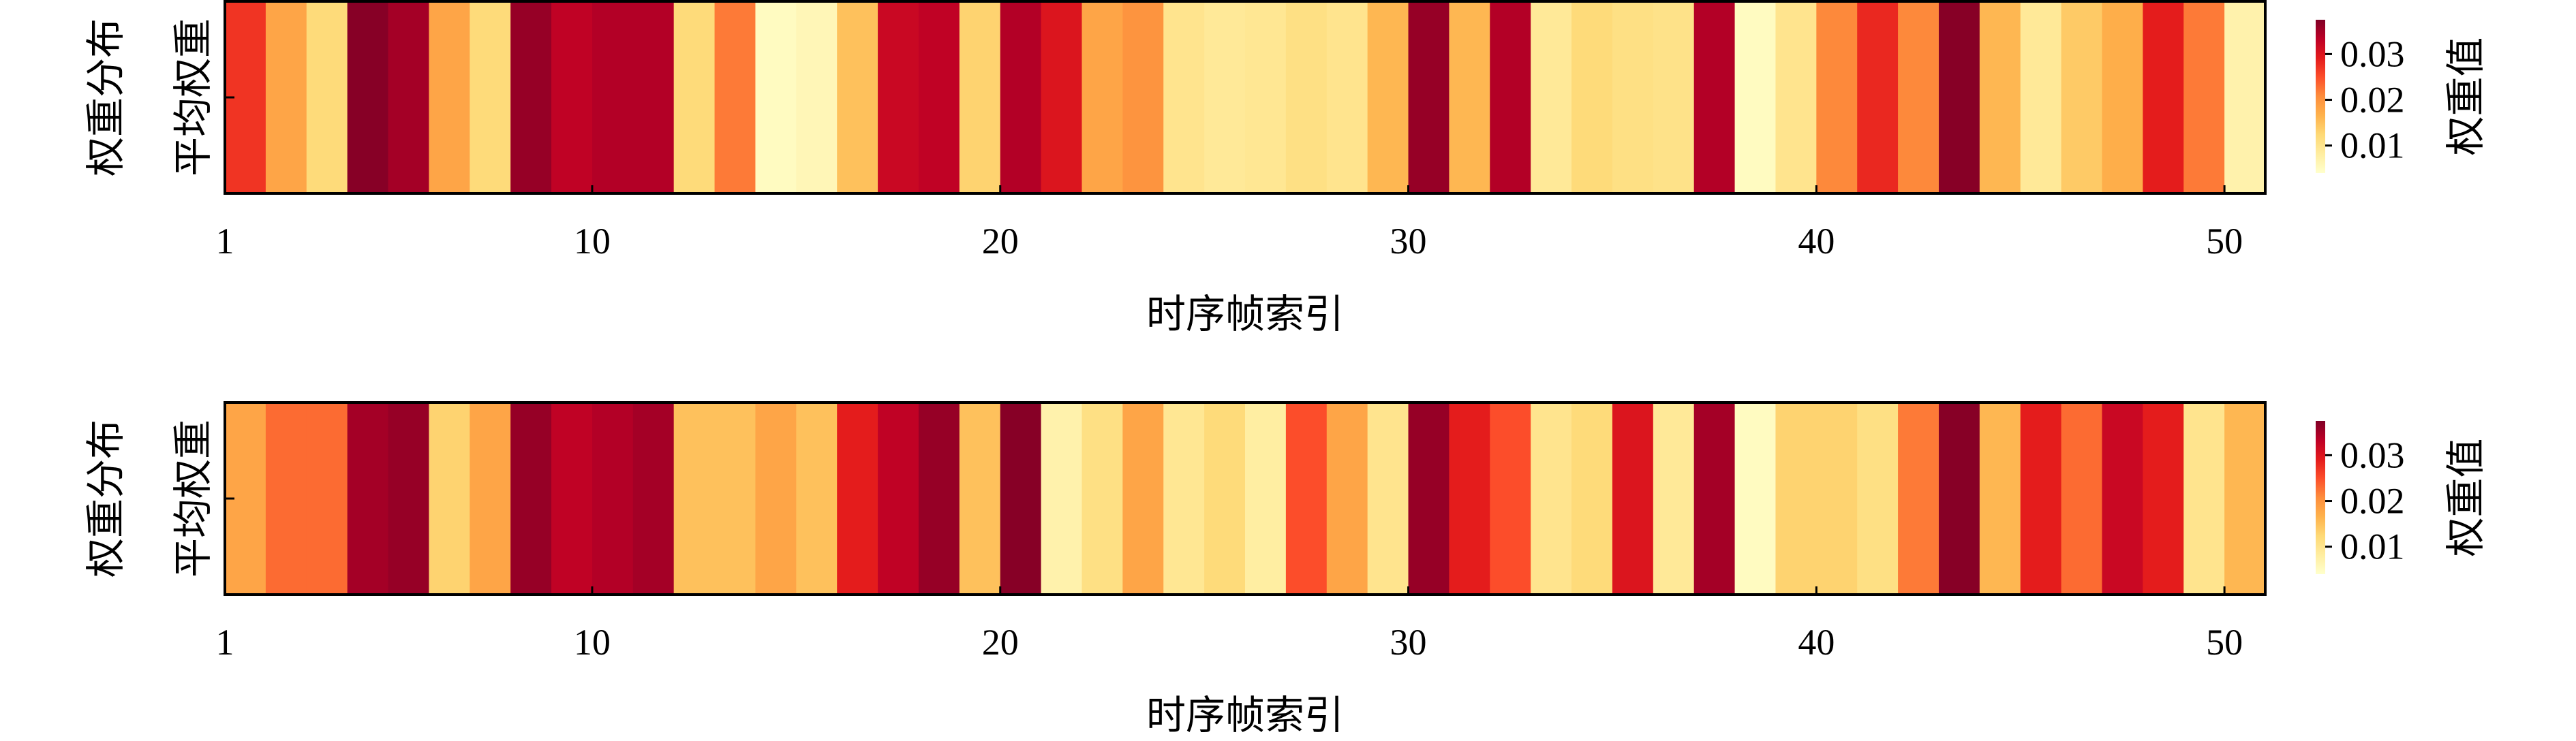  Describe the element at coordinates (1408, 642) in the screenshot. I see `x-tick-label: 30` at that location.